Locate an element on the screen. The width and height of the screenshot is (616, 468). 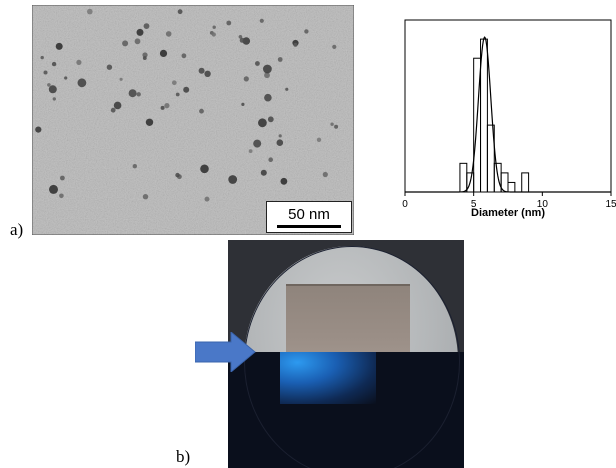
x-tick-label: 0 is located at coordinates (405, 204).